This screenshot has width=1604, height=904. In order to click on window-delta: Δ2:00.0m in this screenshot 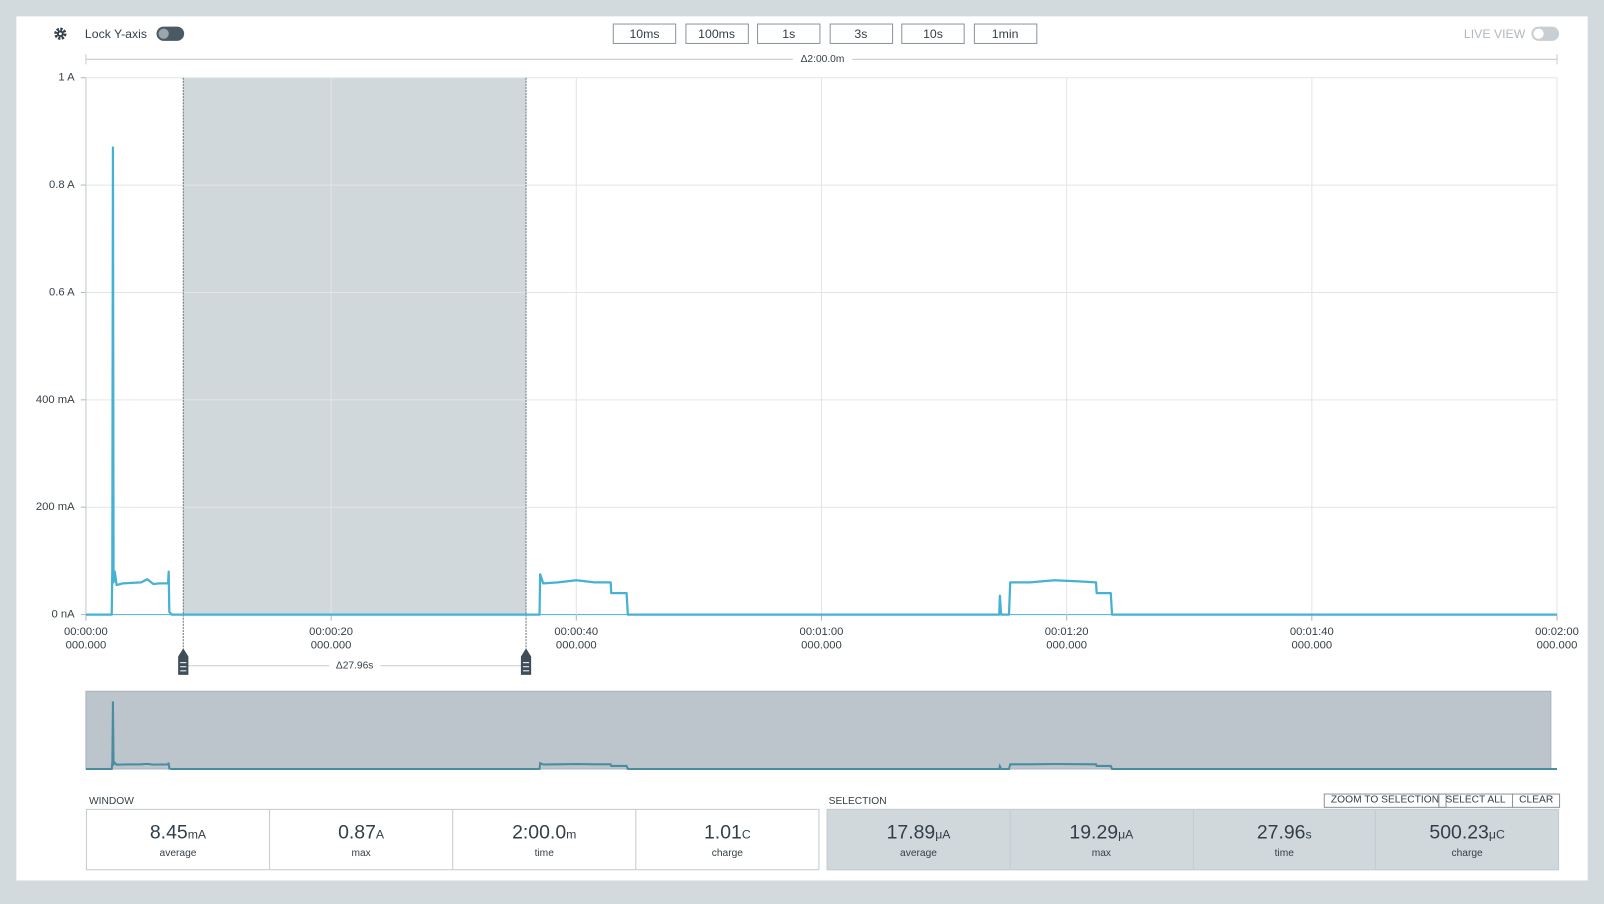, I will do `click(823, 59)`.